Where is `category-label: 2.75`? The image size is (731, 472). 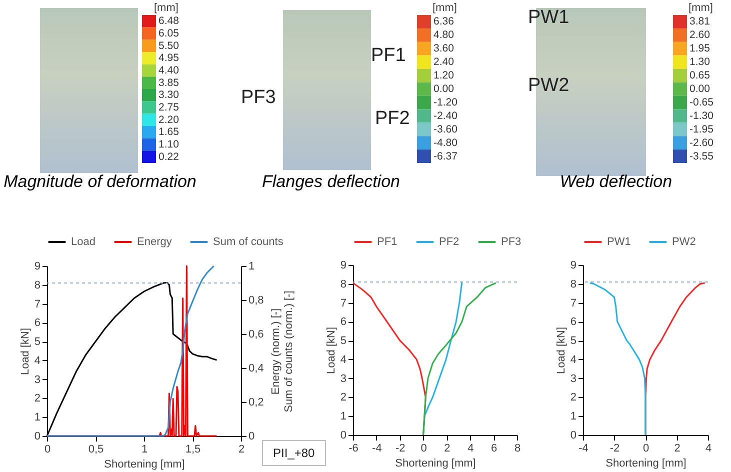
category-label: 2.75 is located at coordinates (169, 108).